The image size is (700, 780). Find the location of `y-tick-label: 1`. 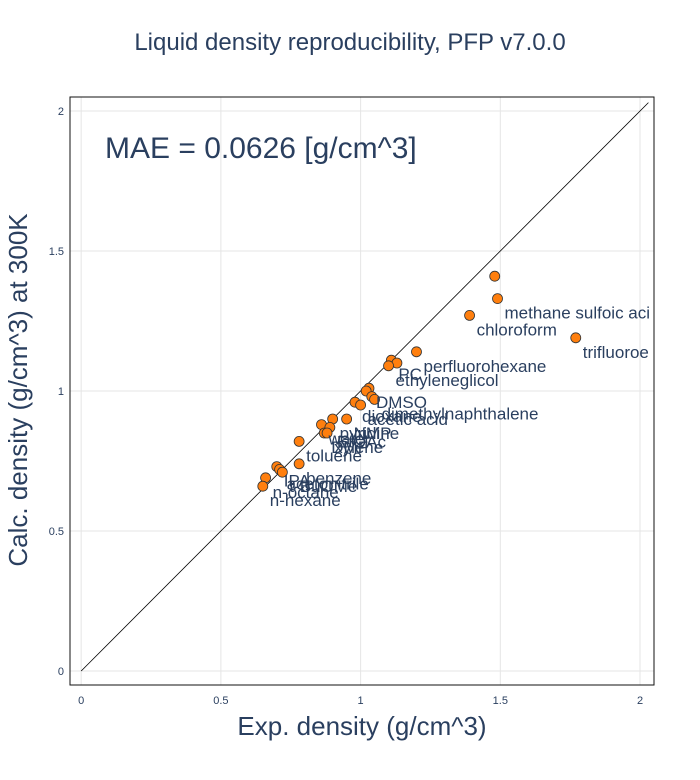

y-tick-label: 1 is located at coordinates (61, 392).